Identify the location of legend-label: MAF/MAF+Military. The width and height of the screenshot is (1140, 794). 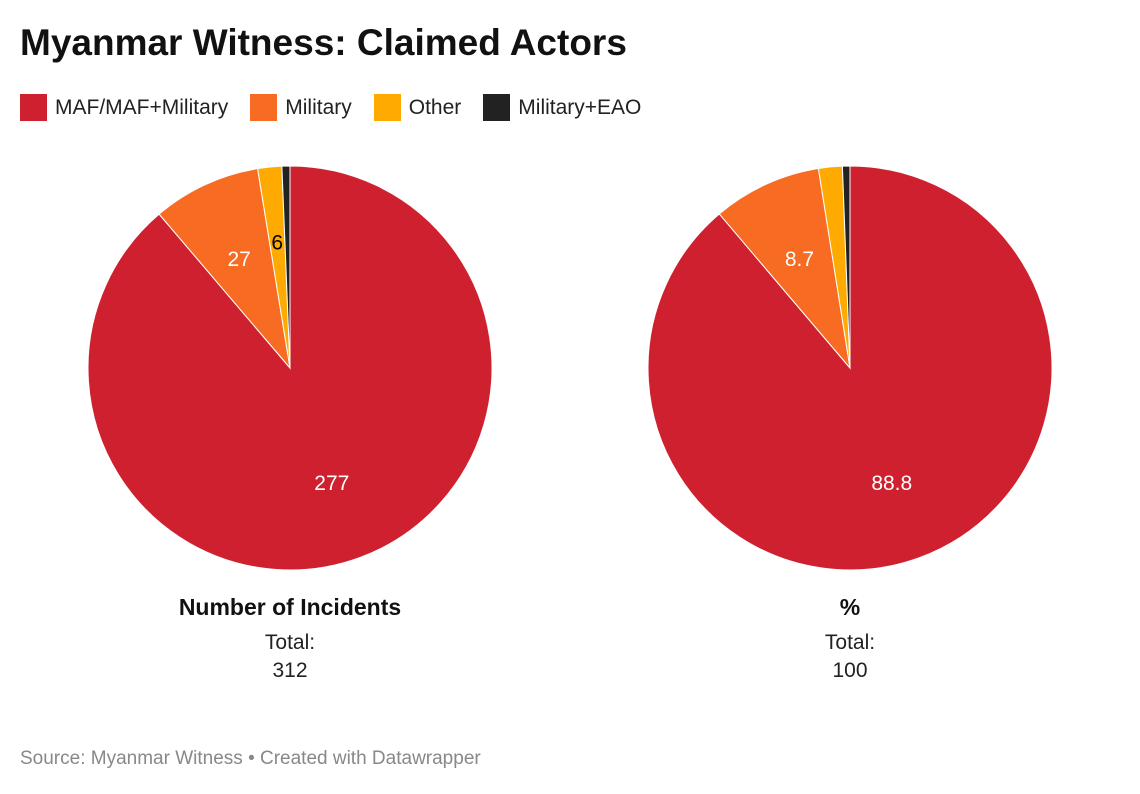
(142, 107).